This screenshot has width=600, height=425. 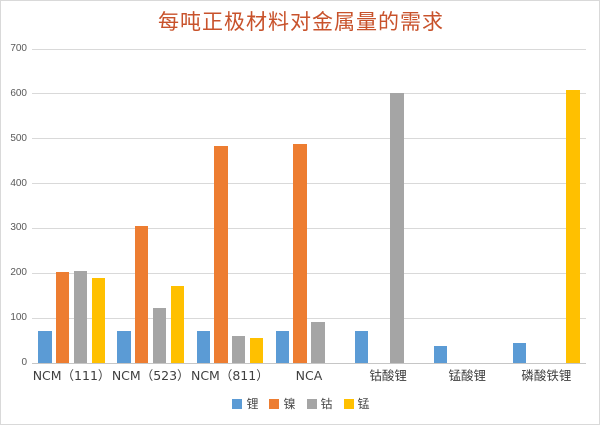 What do you see at coordinates (301, 22) in the screenshot?
I see `chart-title: 每吨正极材料对金属量的需求` at bounding box center [301, 22].